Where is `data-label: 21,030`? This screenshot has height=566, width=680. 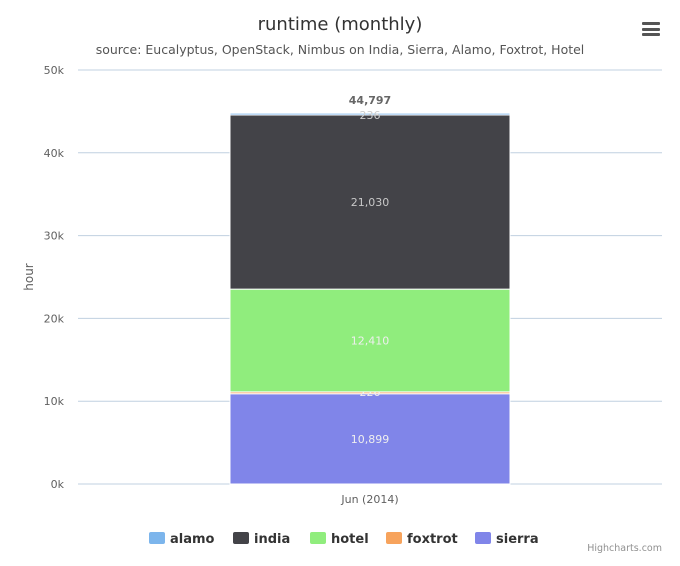
data-label: 21,030 is located at coordinates (370, 202).